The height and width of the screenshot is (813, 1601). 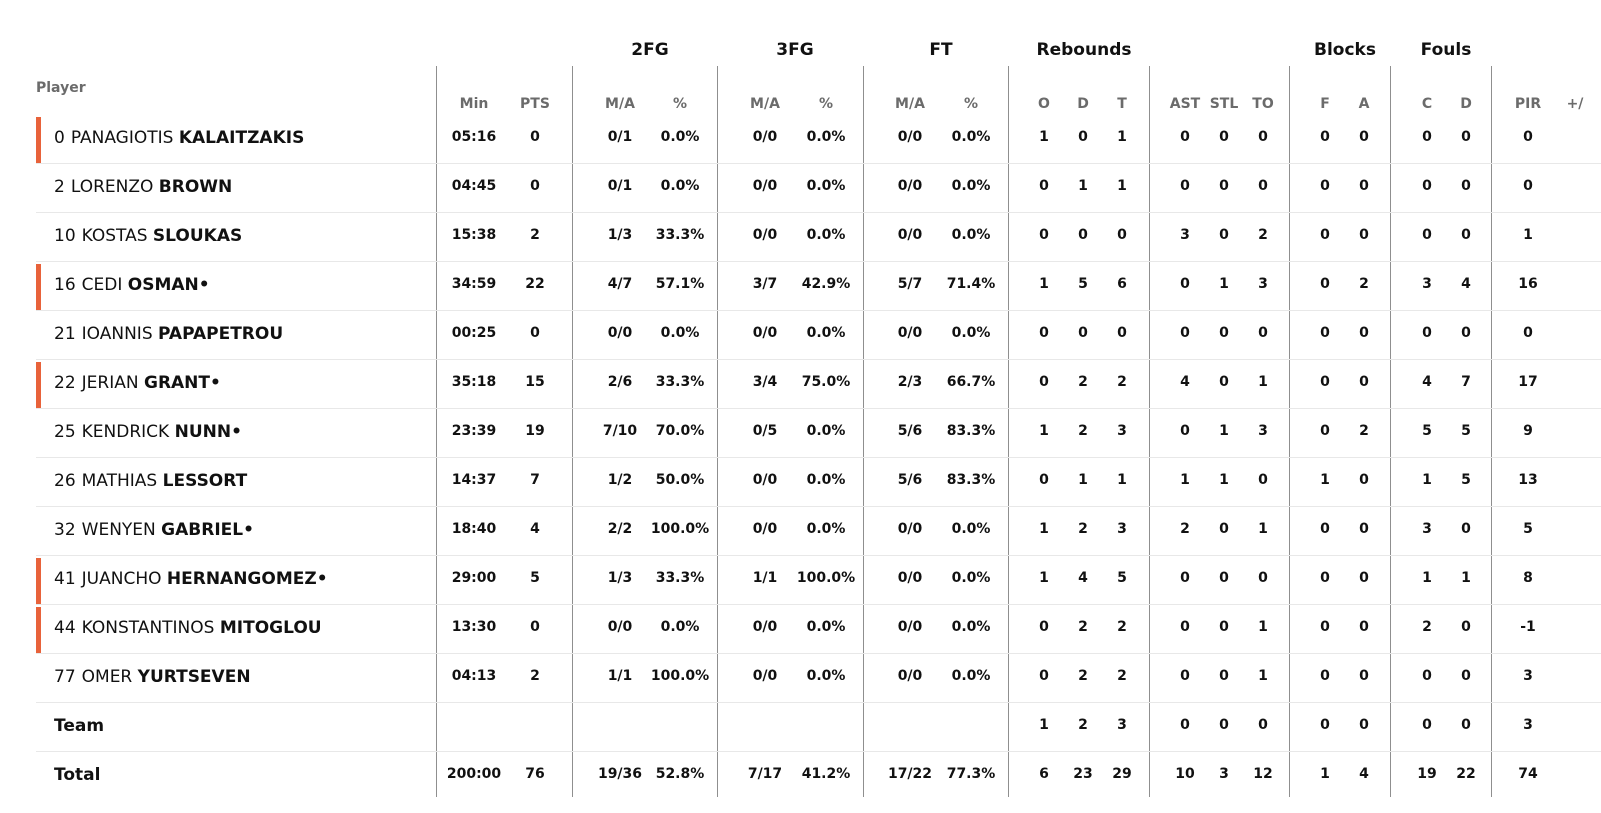 I want to click on cell-reb-t: 5, so click(x=1122, y=578).